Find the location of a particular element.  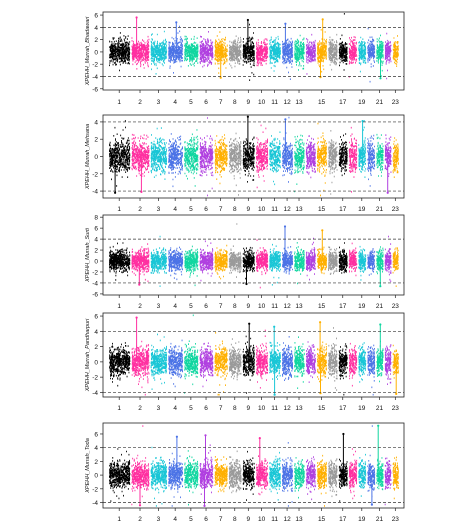

chr-15-points is located at coordinates (322, 159).